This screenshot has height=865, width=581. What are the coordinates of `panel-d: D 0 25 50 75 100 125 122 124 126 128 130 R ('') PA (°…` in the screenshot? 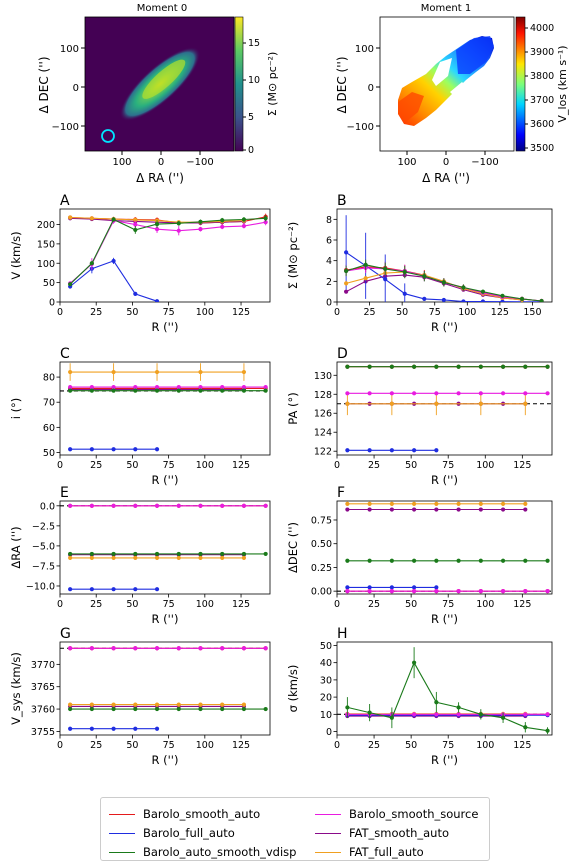 It's located at (419, 416).